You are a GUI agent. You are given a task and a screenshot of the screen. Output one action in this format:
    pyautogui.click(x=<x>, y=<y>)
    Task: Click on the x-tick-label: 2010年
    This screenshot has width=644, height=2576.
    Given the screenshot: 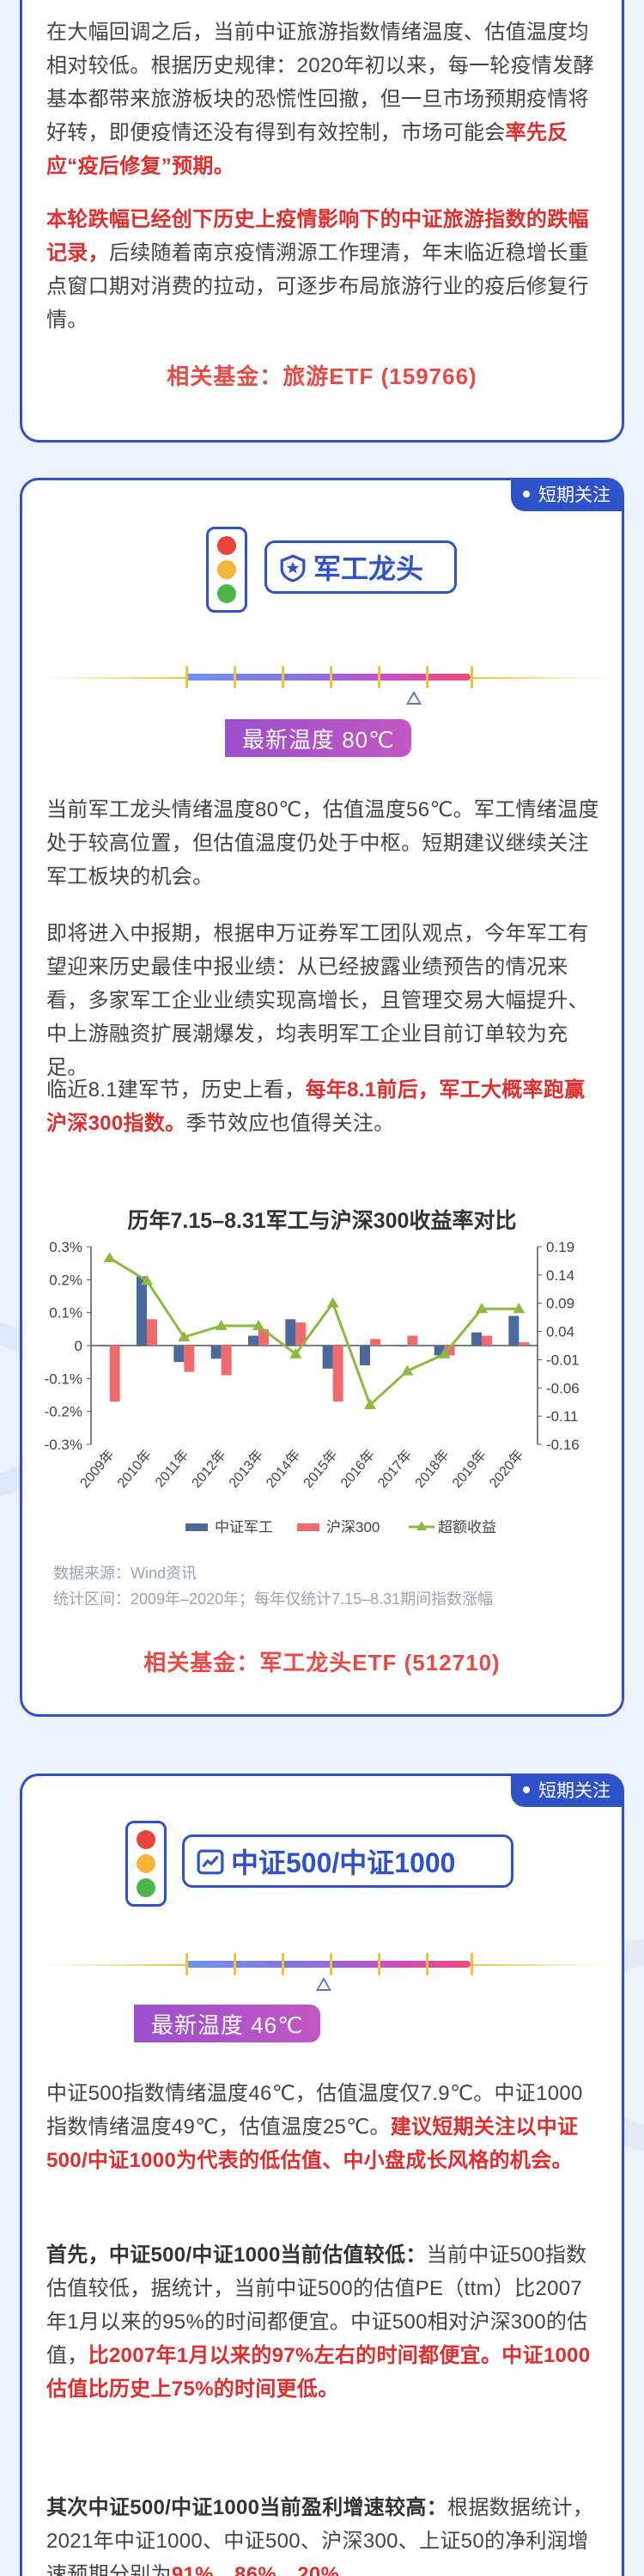 What is the action you would take?
    pyautogui.click(x=134, y=1469)
    